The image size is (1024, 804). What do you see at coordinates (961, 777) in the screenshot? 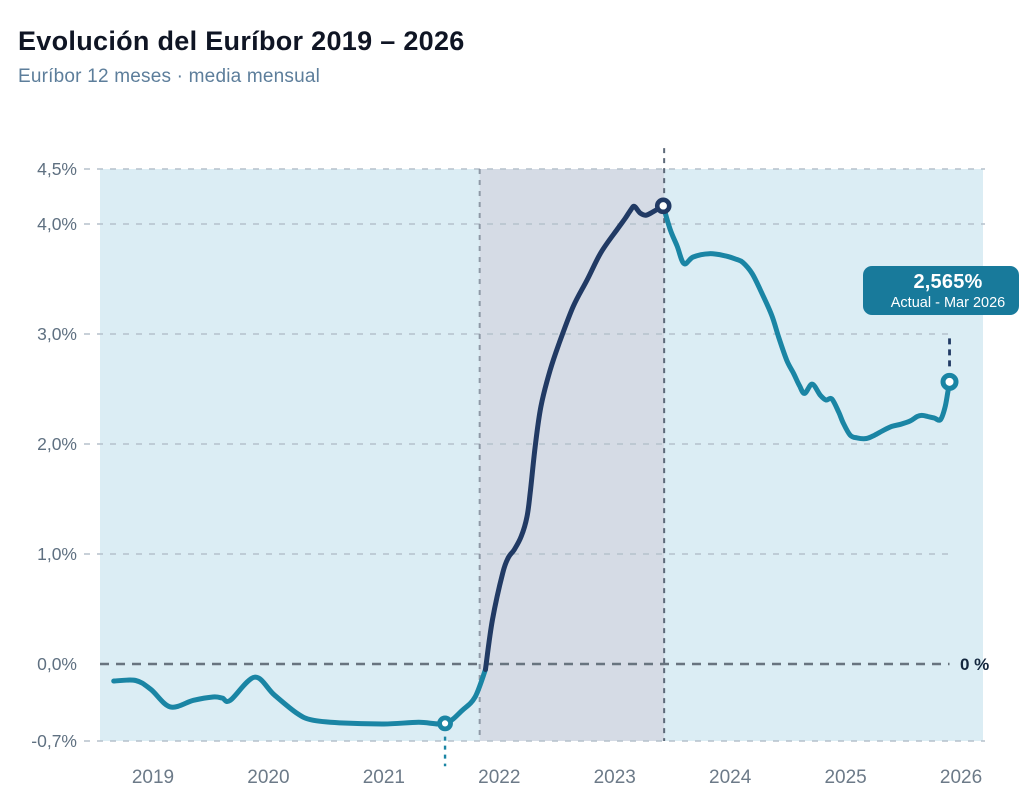
I see `x-tick-label: 2026` at bounding box center [961, 777].